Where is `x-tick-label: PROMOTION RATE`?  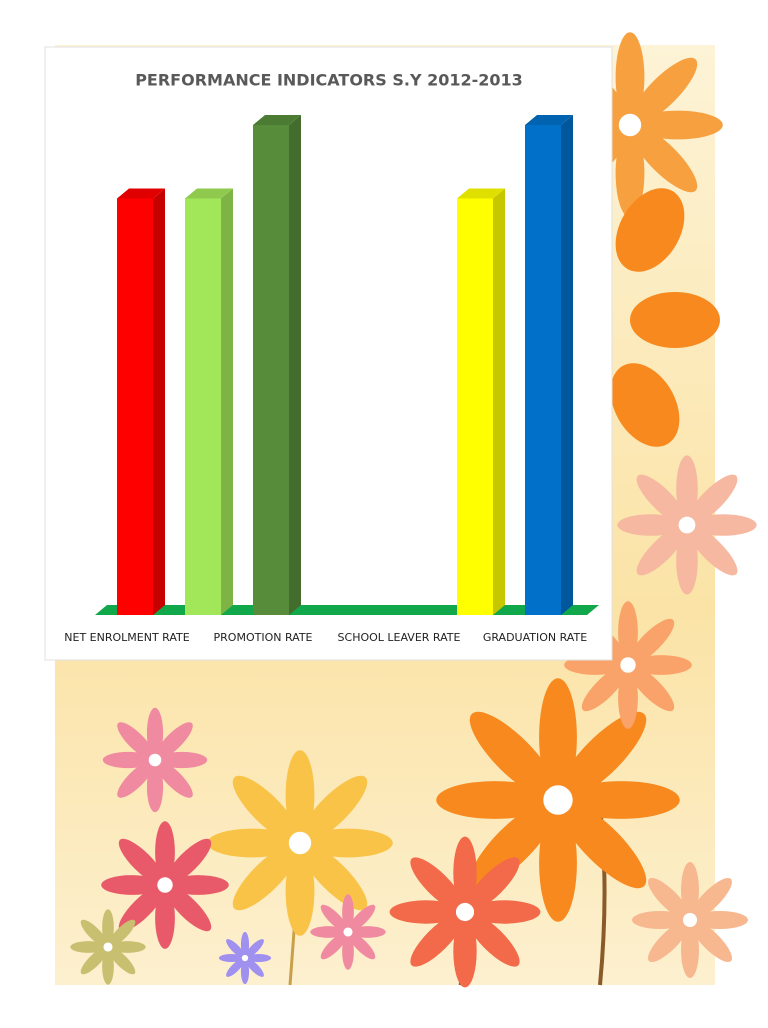
x-tick-label: PROMOTION RATE is located at coordinates (263, 637).